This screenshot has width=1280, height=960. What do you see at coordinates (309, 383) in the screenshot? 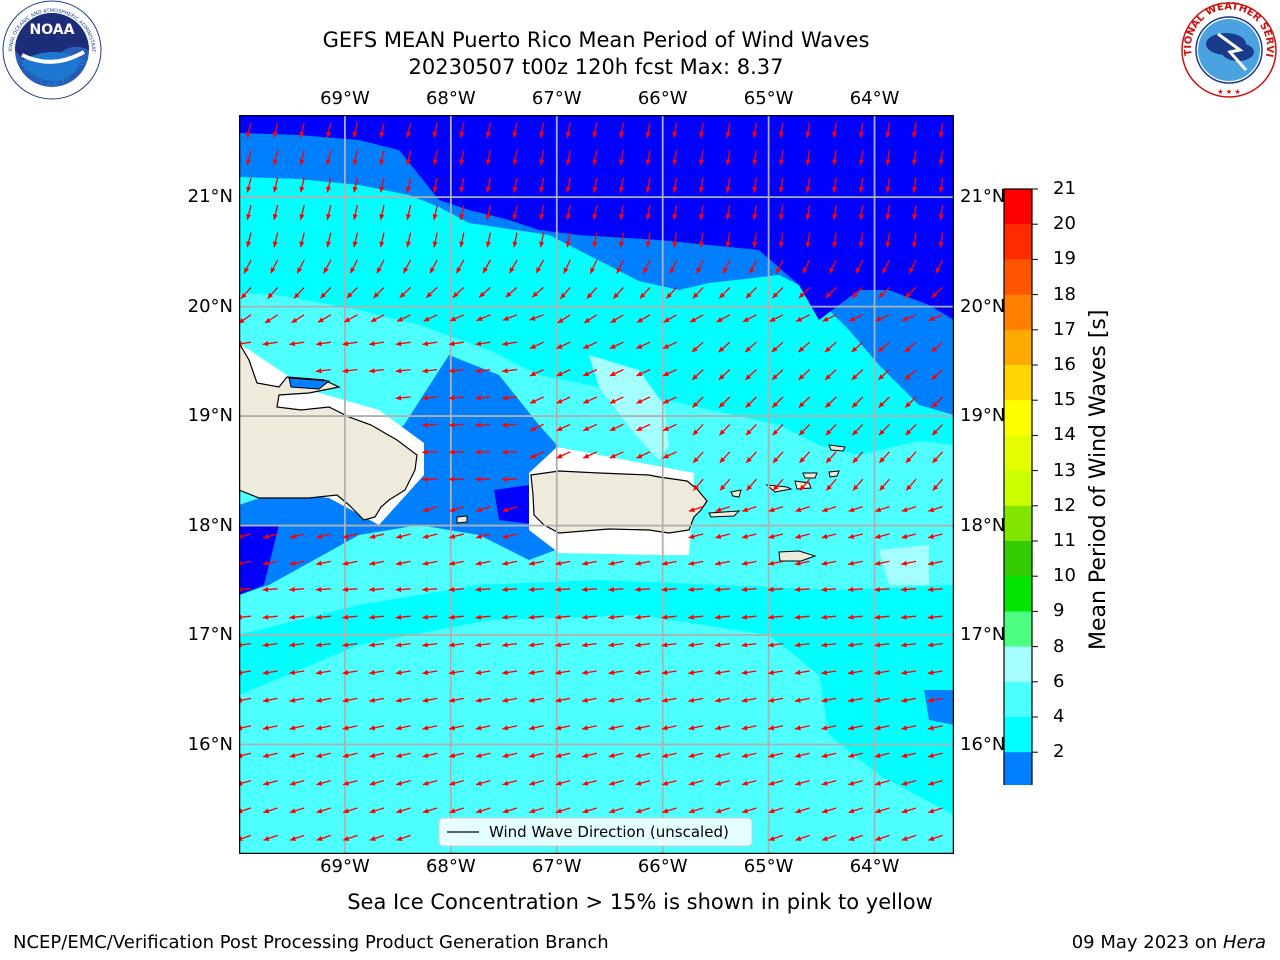
I see `lake-enriquillo` at bounding box center [309, 383].